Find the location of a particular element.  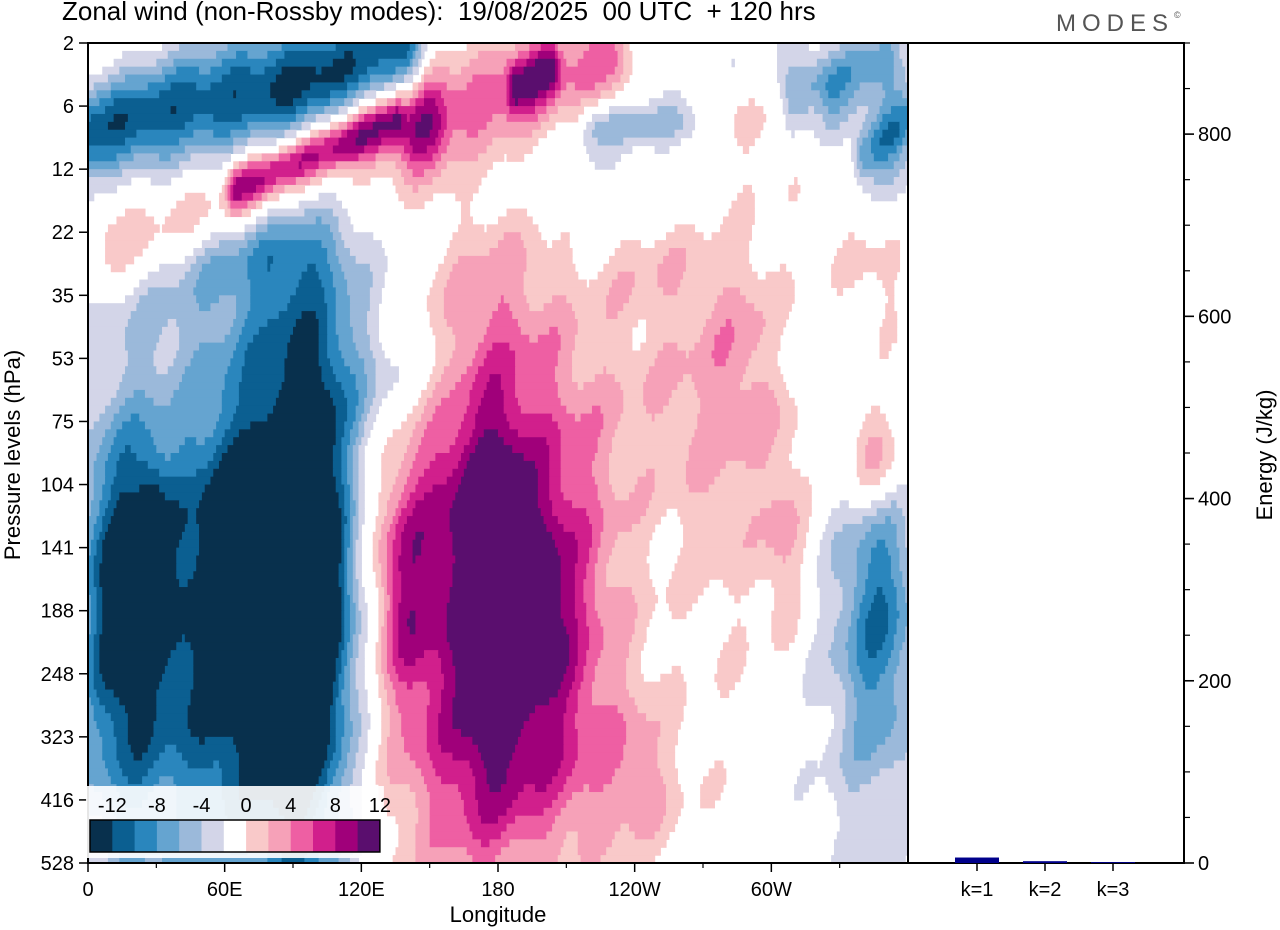

colorbar-swatch is located at coordinates (168, 836).